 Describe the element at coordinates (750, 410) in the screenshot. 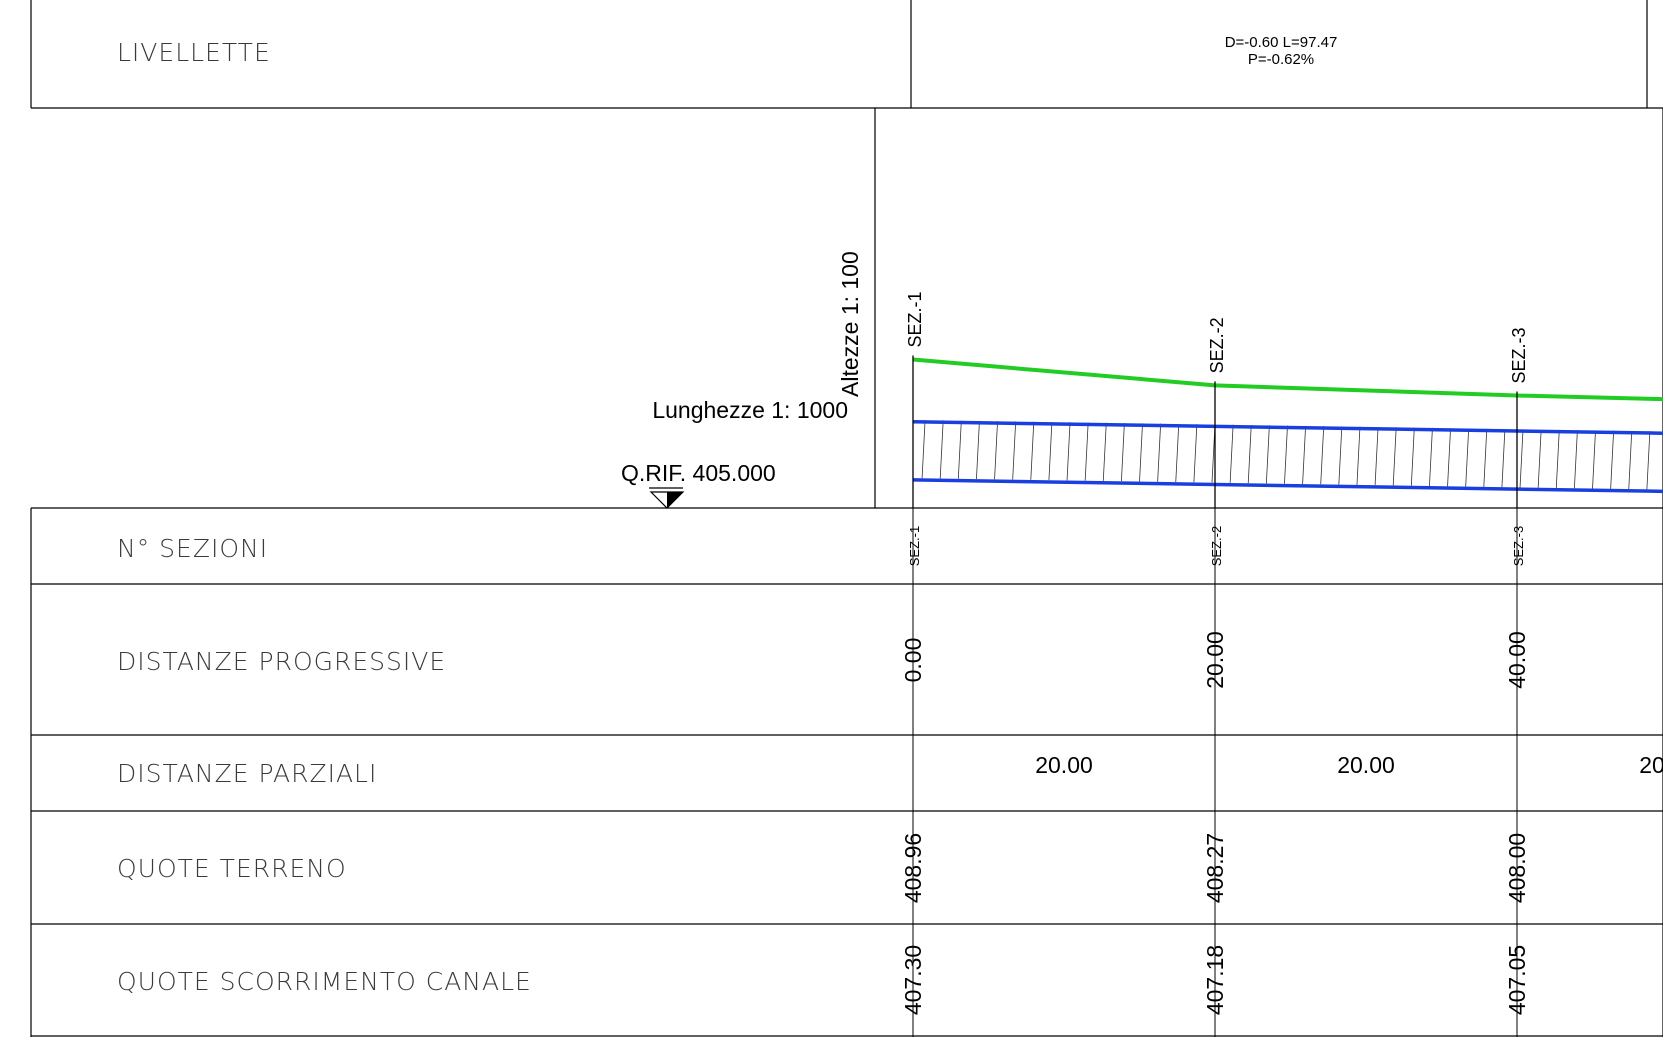

I see `lengths-scale-label: Lunghezze 1: 1000` at that location.